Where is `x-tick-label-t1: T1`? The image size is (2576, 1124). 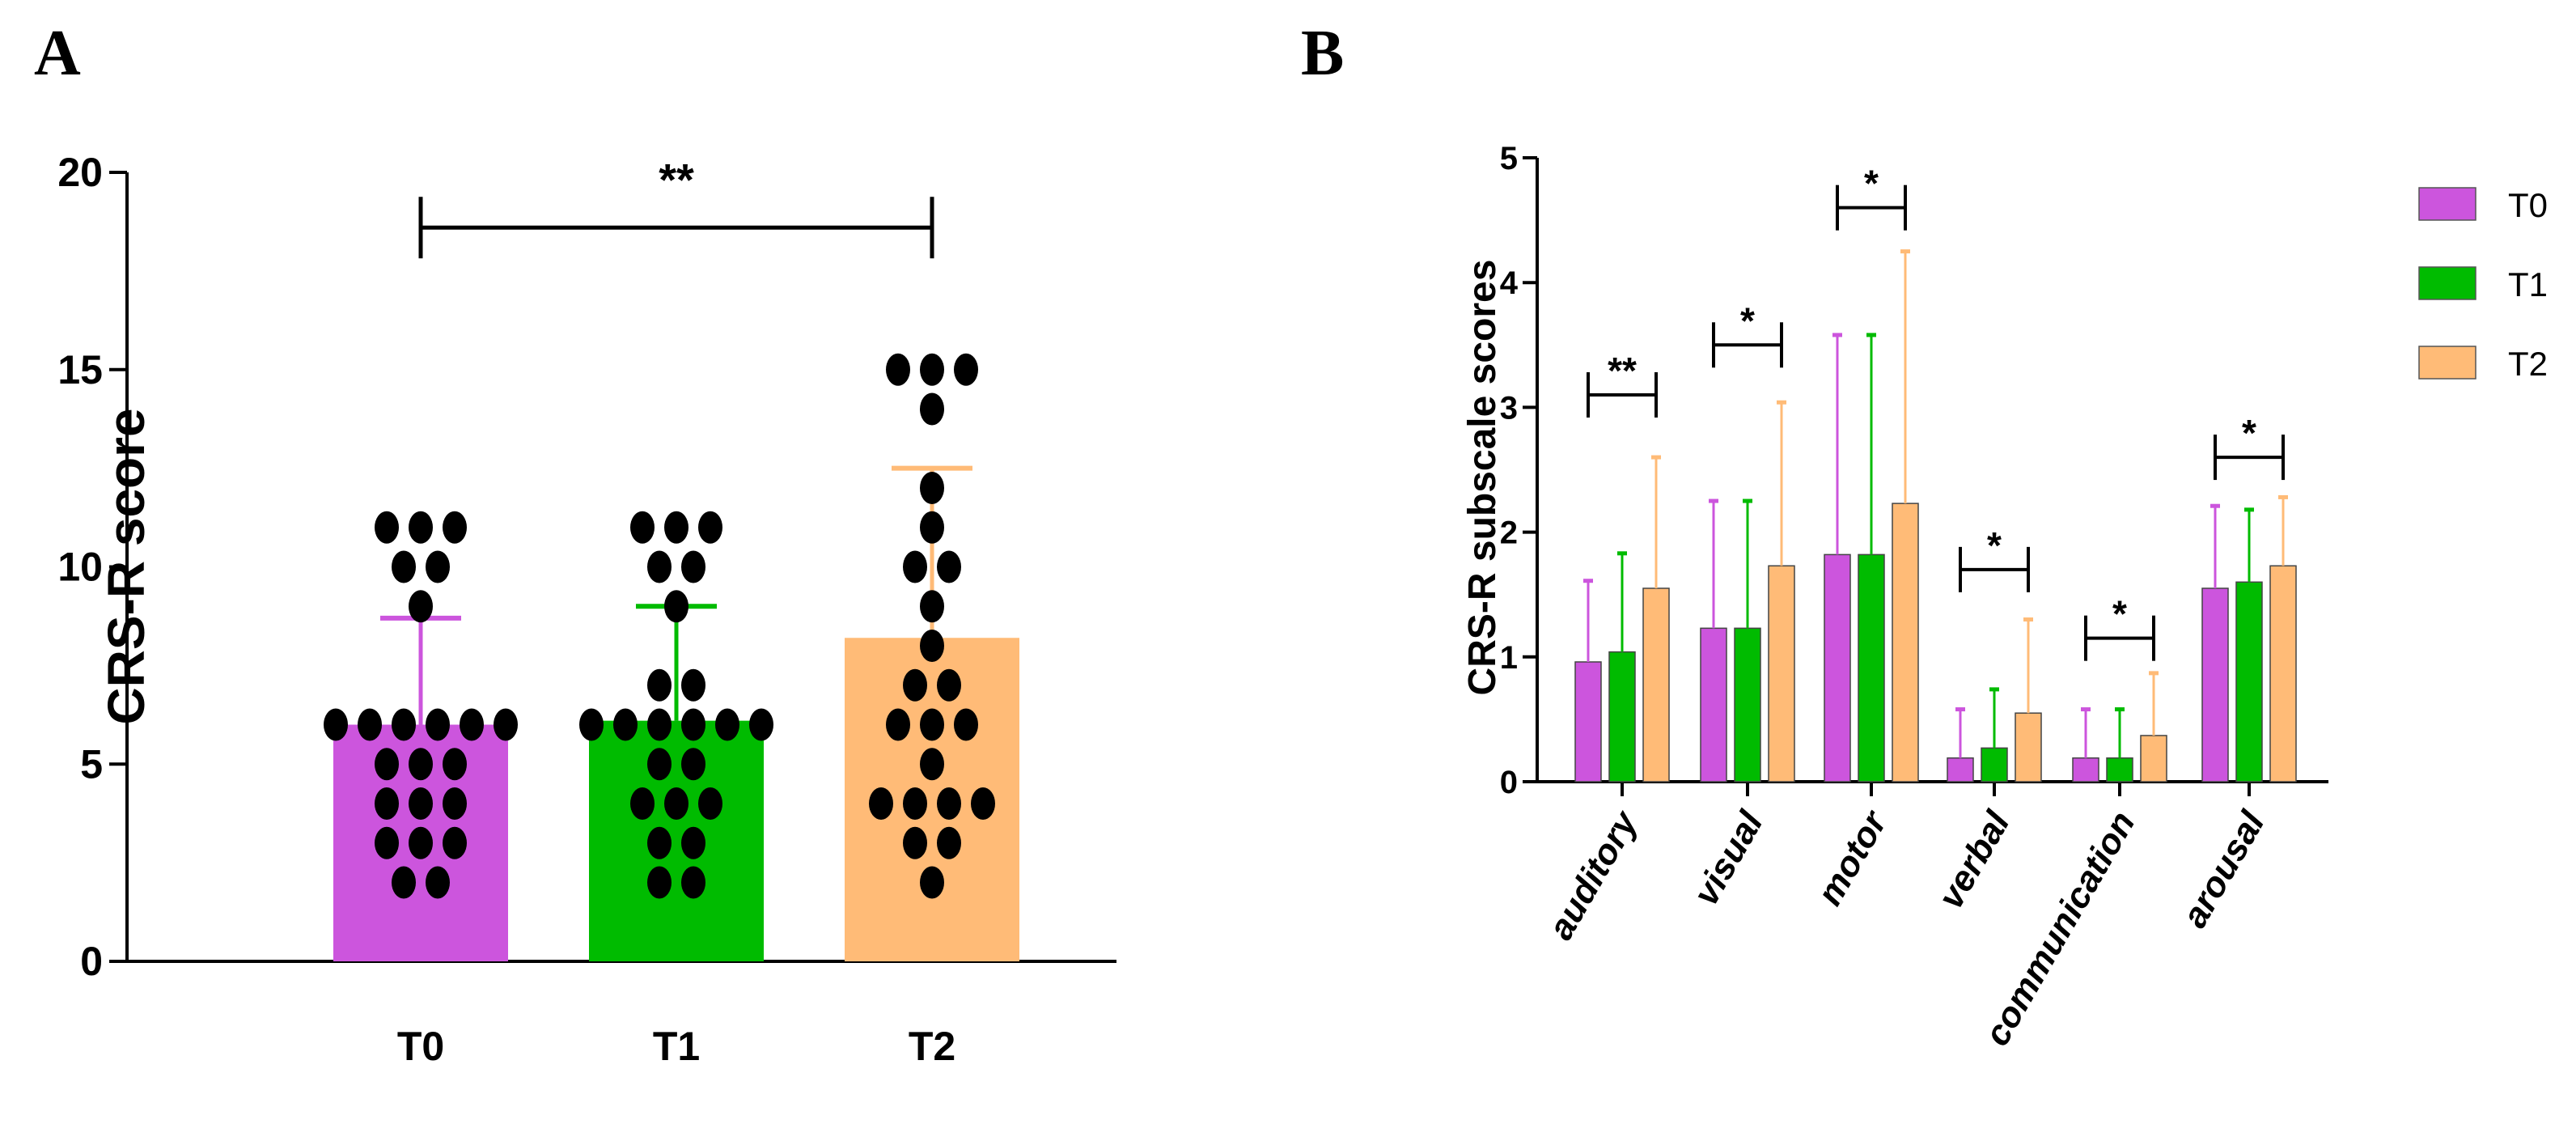
x-tick-label-t1: T1 is located at coordinates (676, 1046).